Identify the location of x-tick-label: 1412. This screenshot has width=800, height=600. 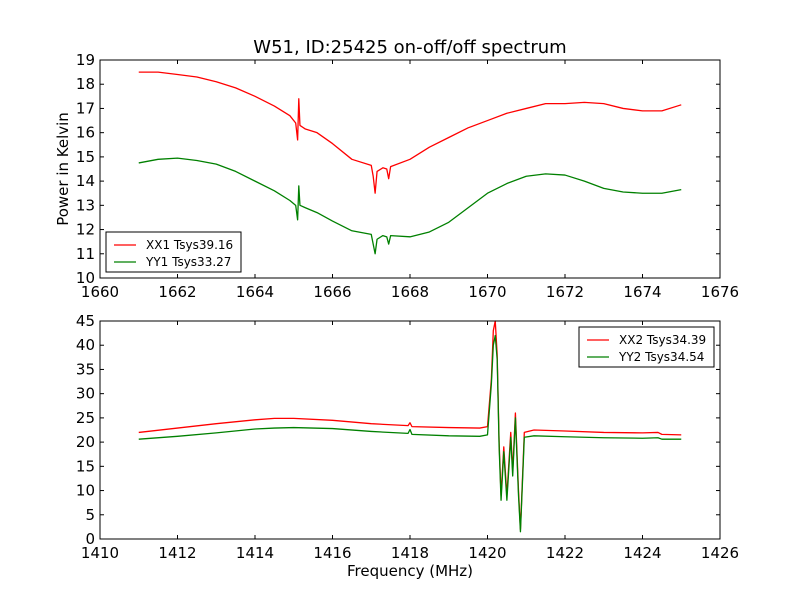
(177, 553).